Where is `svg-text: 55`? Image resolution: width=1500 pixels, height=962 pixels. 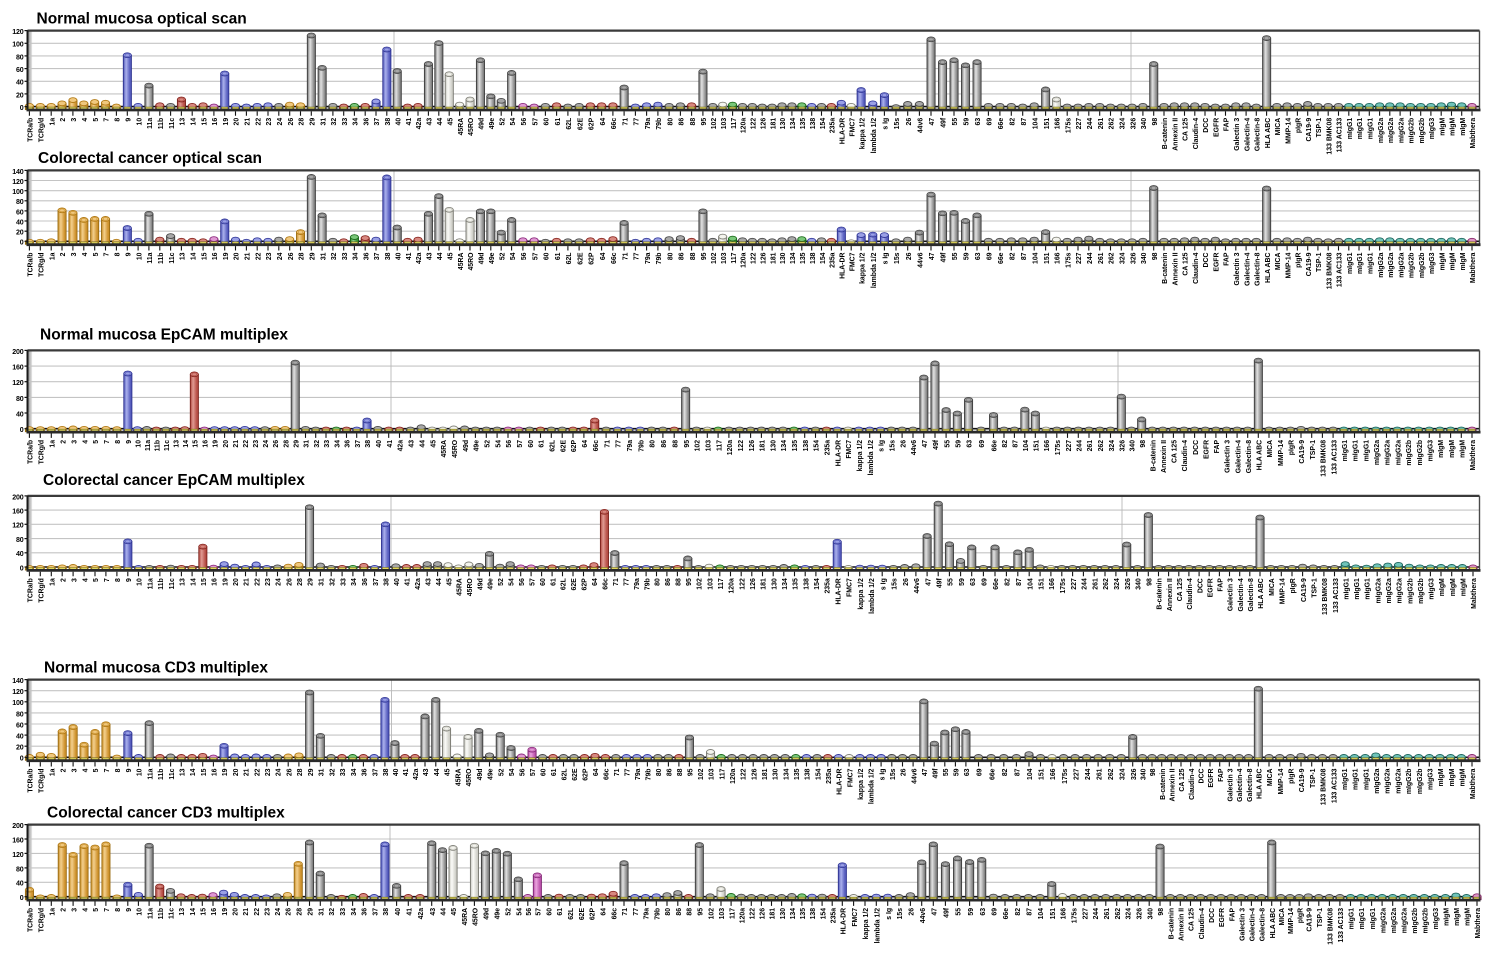 svg-text: 55 is located at coordinates (959, 912).